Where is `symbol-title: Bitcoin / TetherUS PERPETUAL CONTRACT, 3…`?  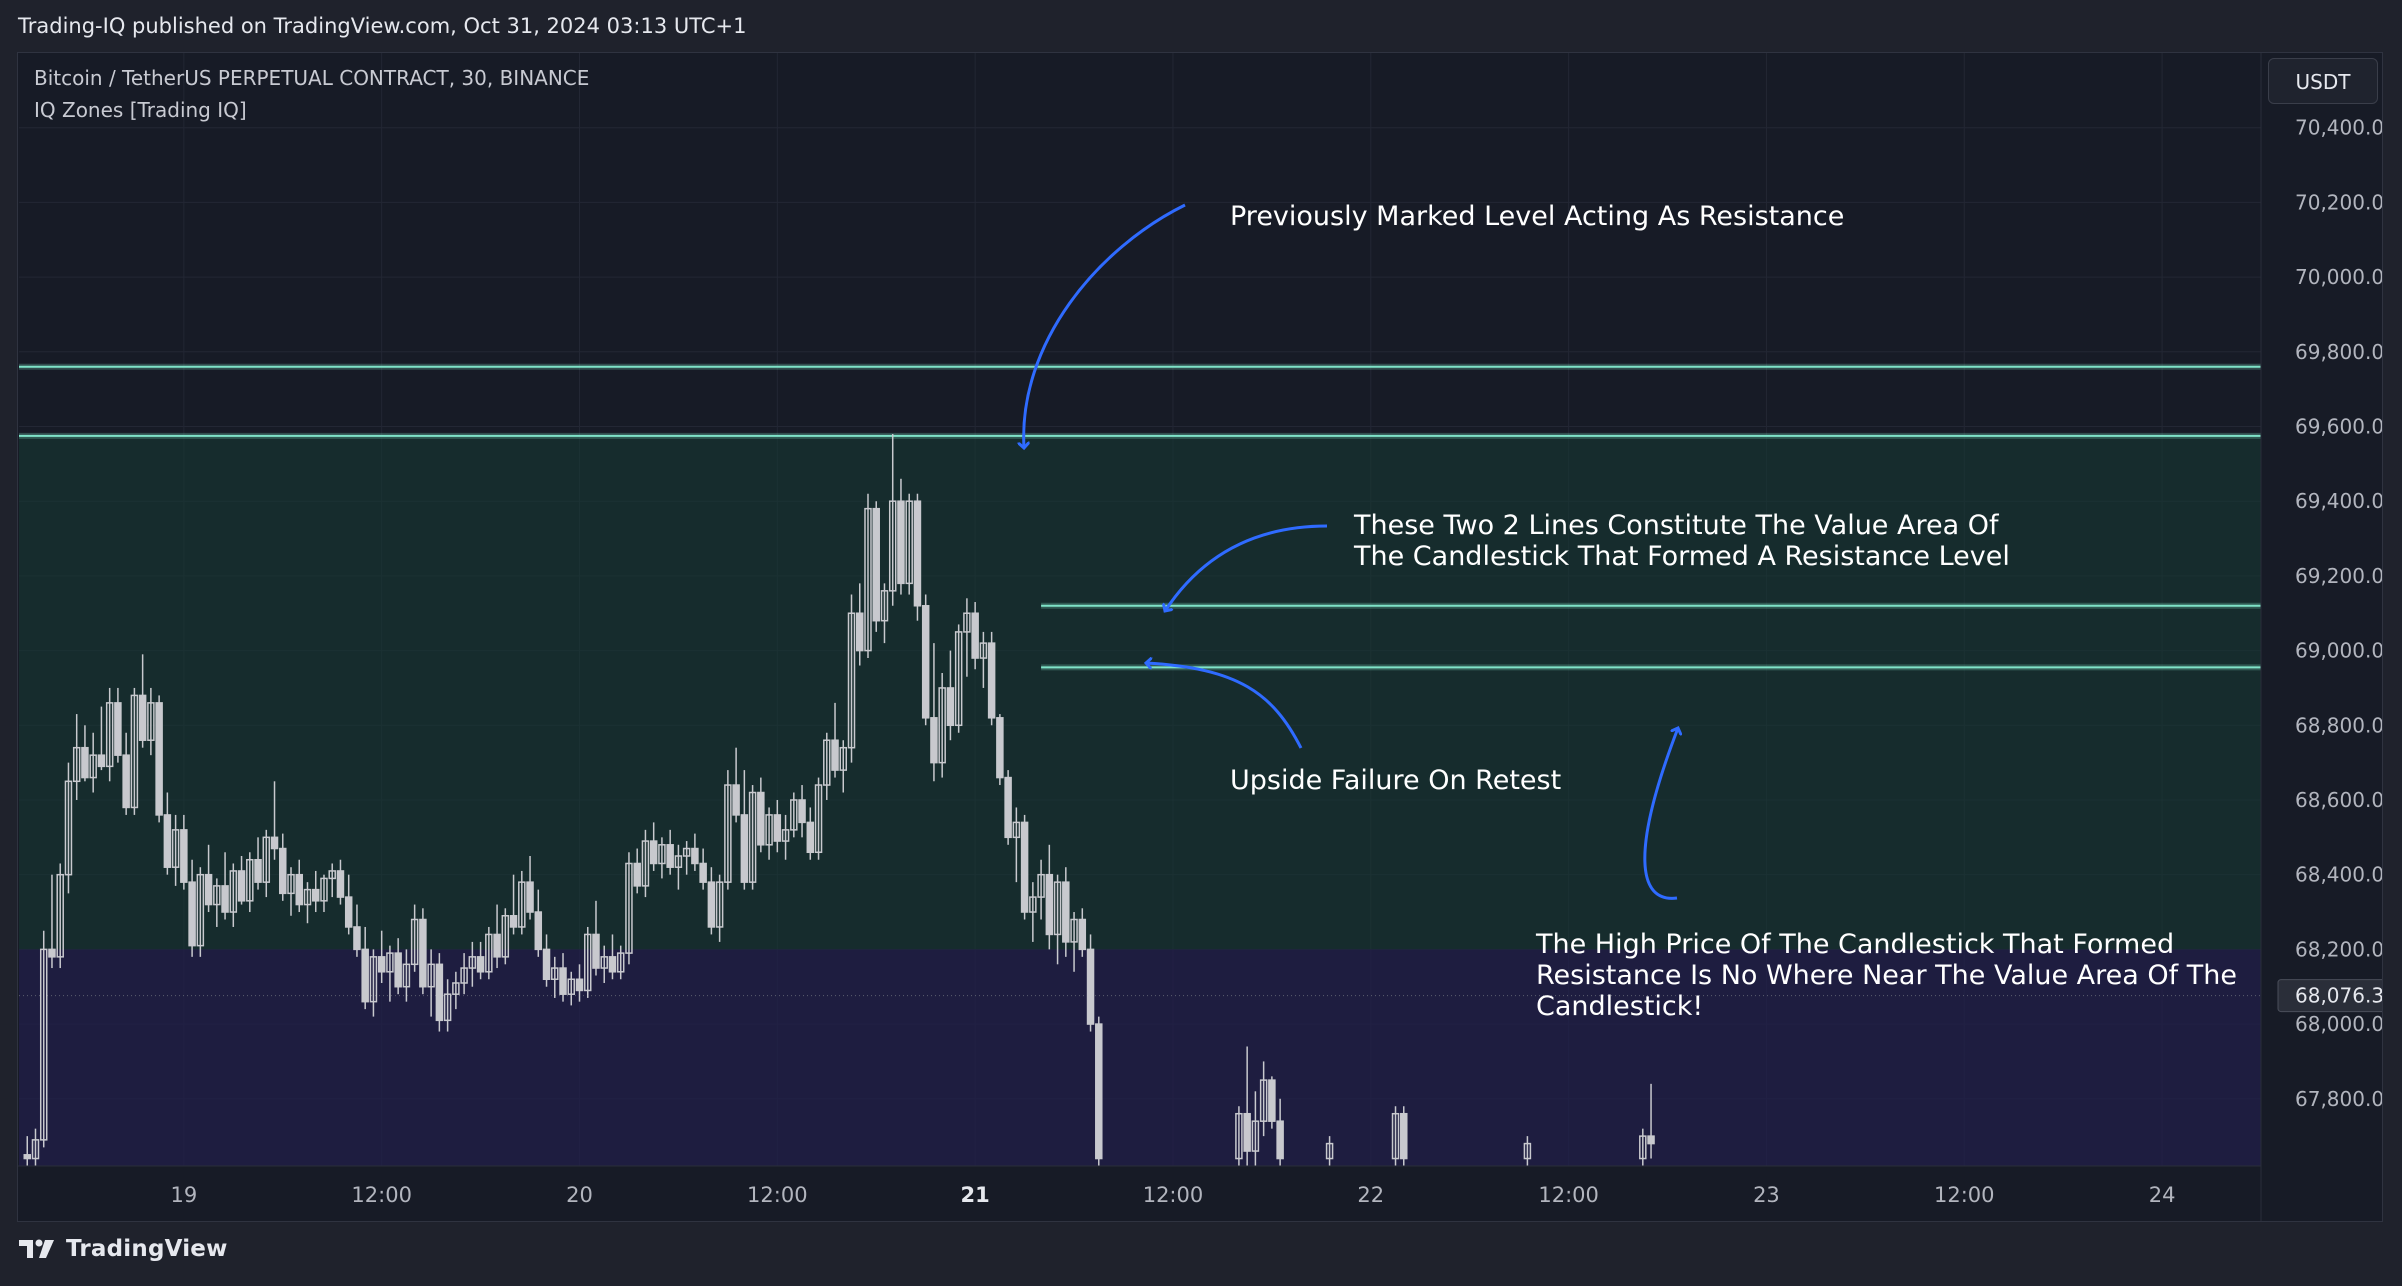 symbol-title: Bitcoin / TetherUS PERPETUAL CONTRACT, 3… is located at coordinates (312, 78).